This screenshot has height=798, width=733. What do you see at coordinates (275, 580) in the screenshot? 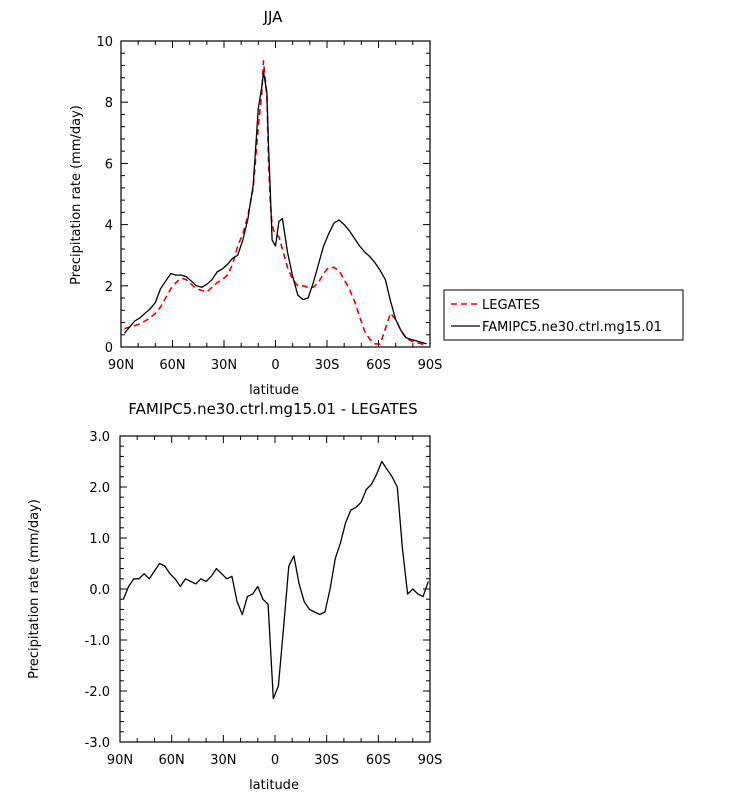
I see `bottom-series-line-difference` at bounding box center [275, 580].